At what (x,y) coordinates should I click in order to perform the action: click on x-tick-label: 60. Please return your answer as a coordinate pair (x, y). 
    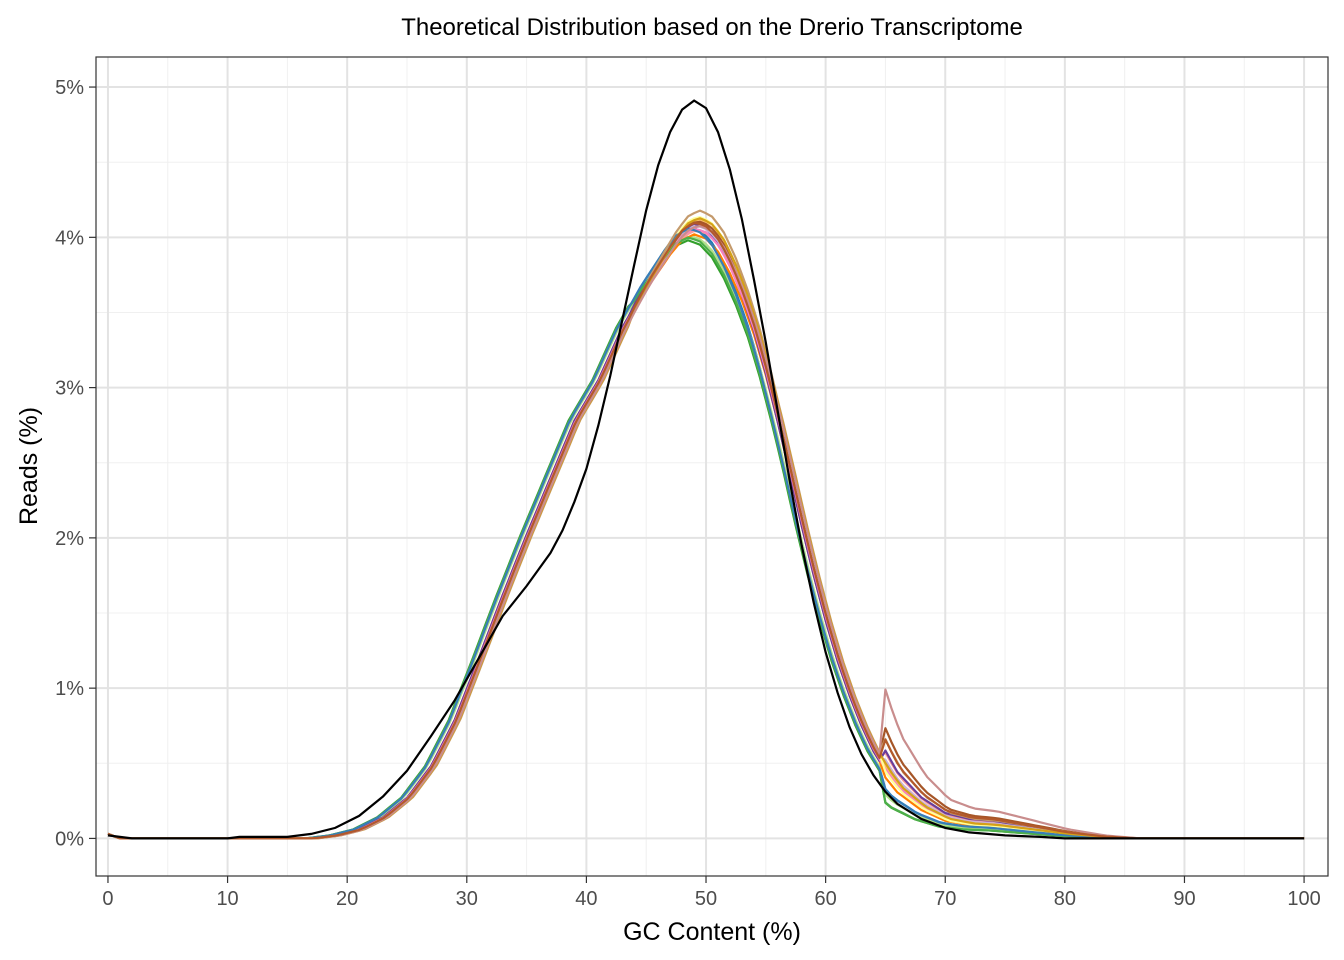
    Looking at the image, I should click on (826, 899).